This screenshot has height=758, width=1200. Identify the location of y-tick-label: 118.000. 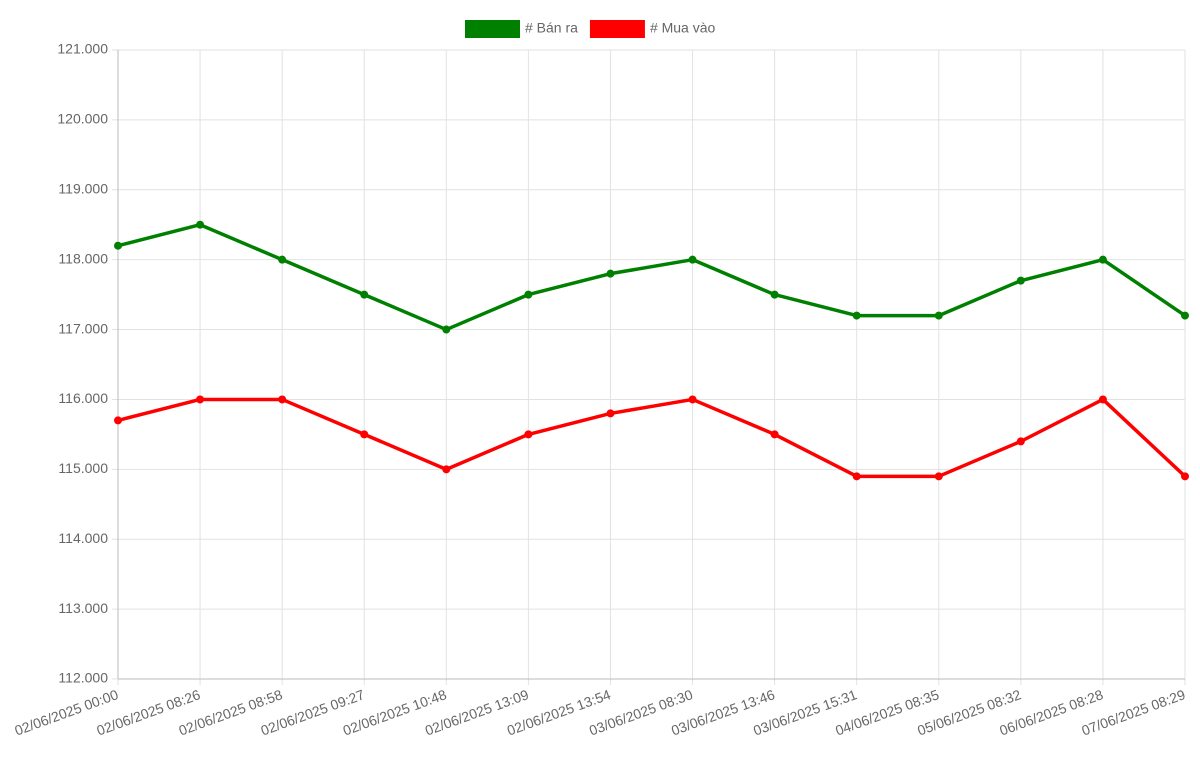
(83, 258).